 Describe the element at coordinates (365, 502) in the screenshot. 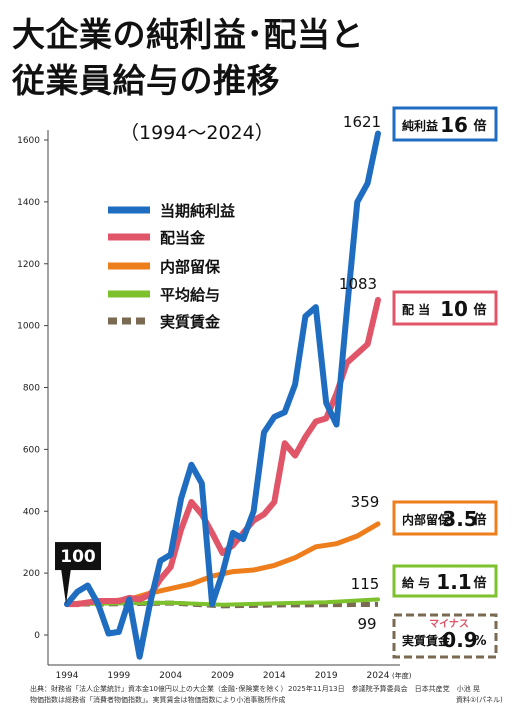

I see `end-value-label-2: 359` at that location.